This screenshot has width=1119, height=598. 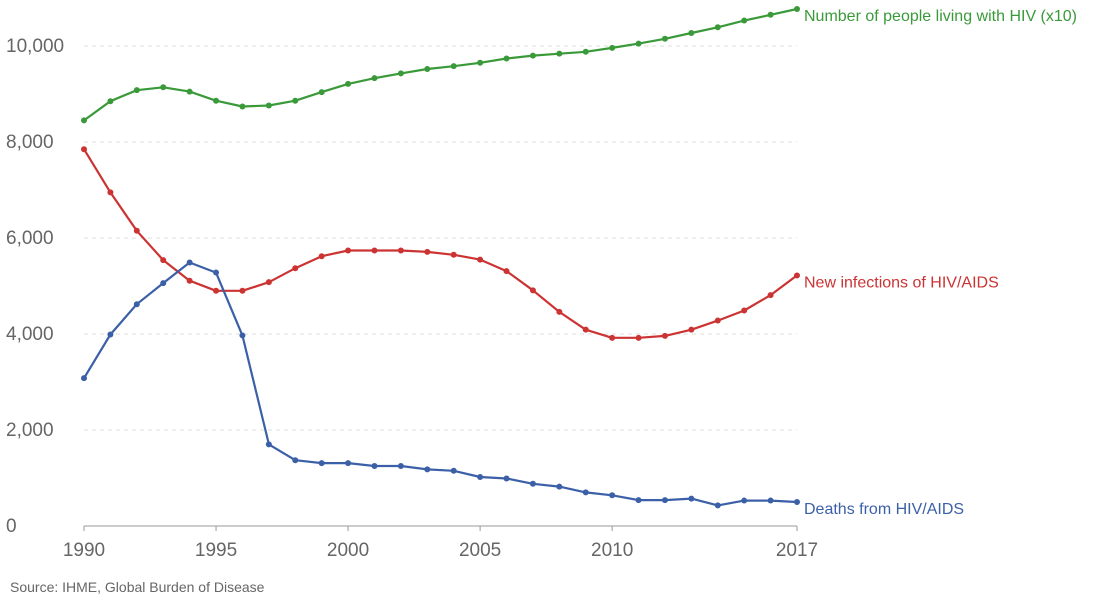 I want to click on y-tick-label: 10,000, so click(x=35, y=46).